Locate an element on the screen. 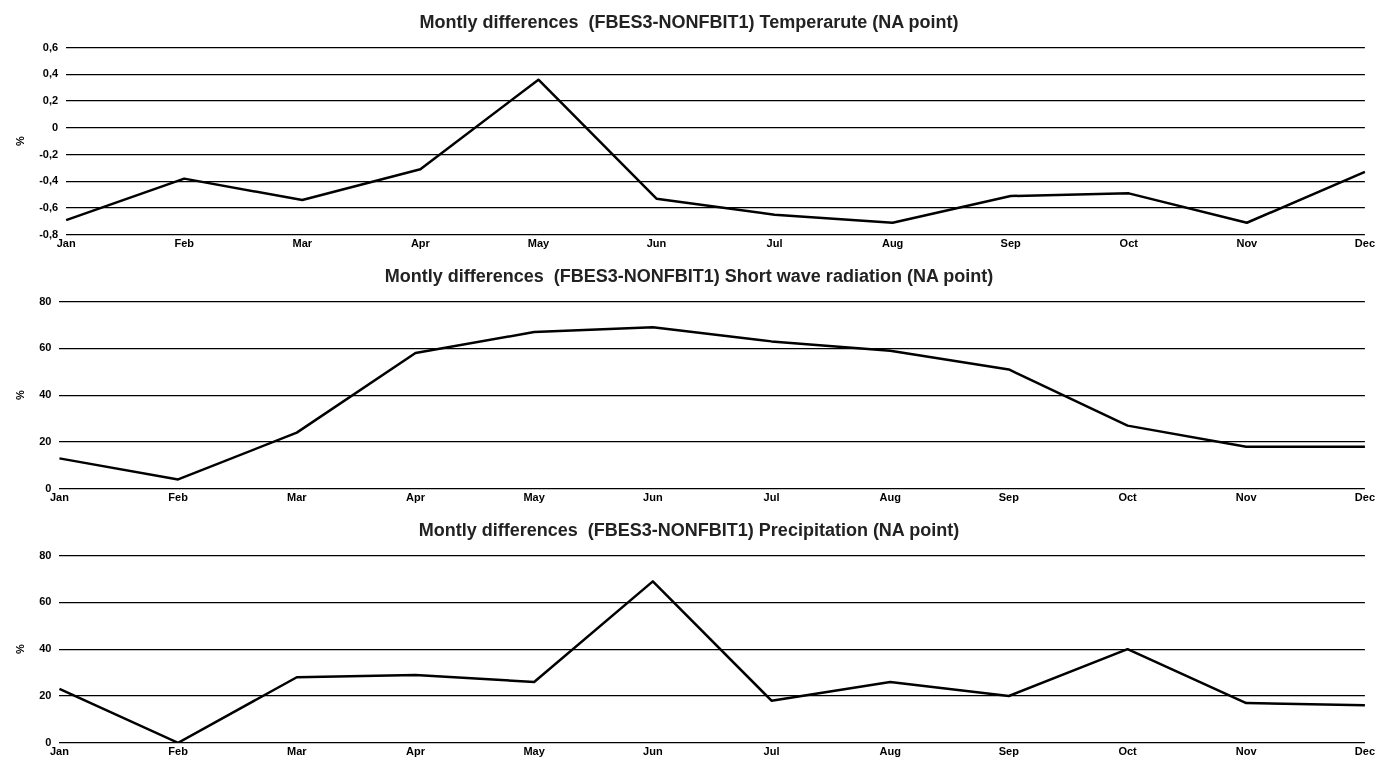  y-tick-label: 0,4 is located at coordinates (51, 73).